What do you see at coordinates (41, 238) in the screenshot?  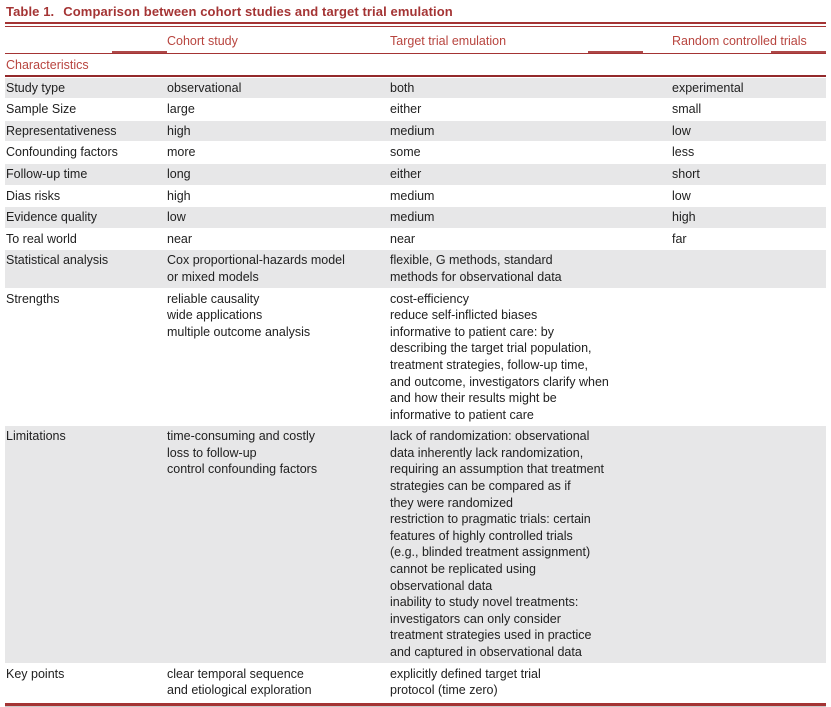 I see `row-label: To real world` at bounding box center [41, 238].